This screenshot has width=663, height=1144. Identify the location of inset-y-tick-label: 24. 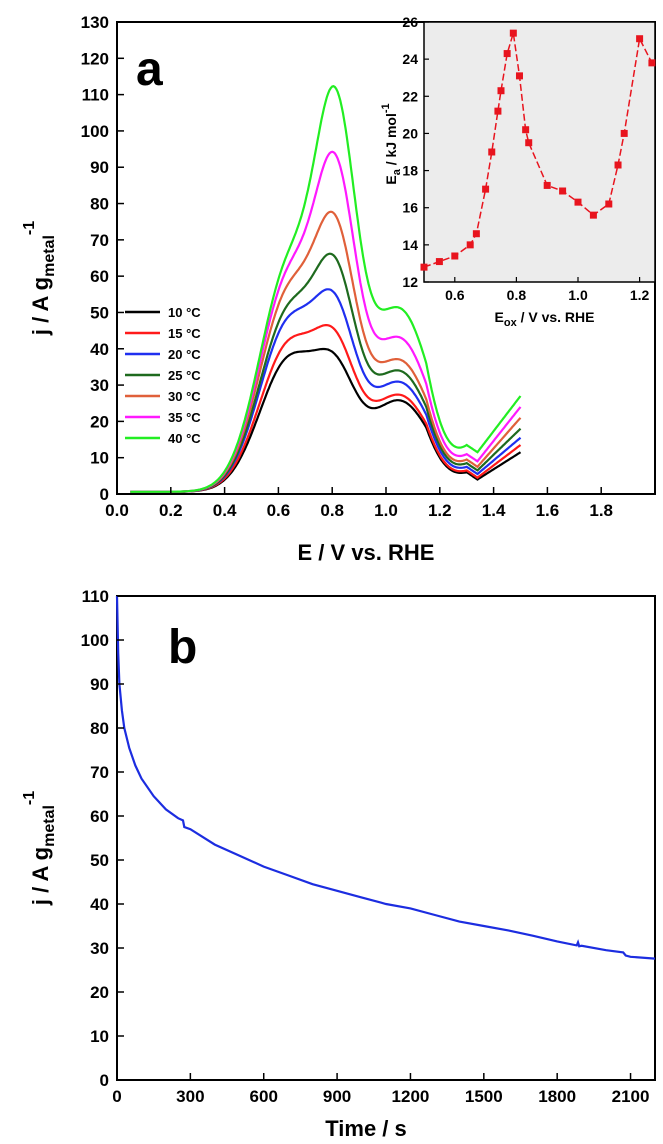
(410, 59).